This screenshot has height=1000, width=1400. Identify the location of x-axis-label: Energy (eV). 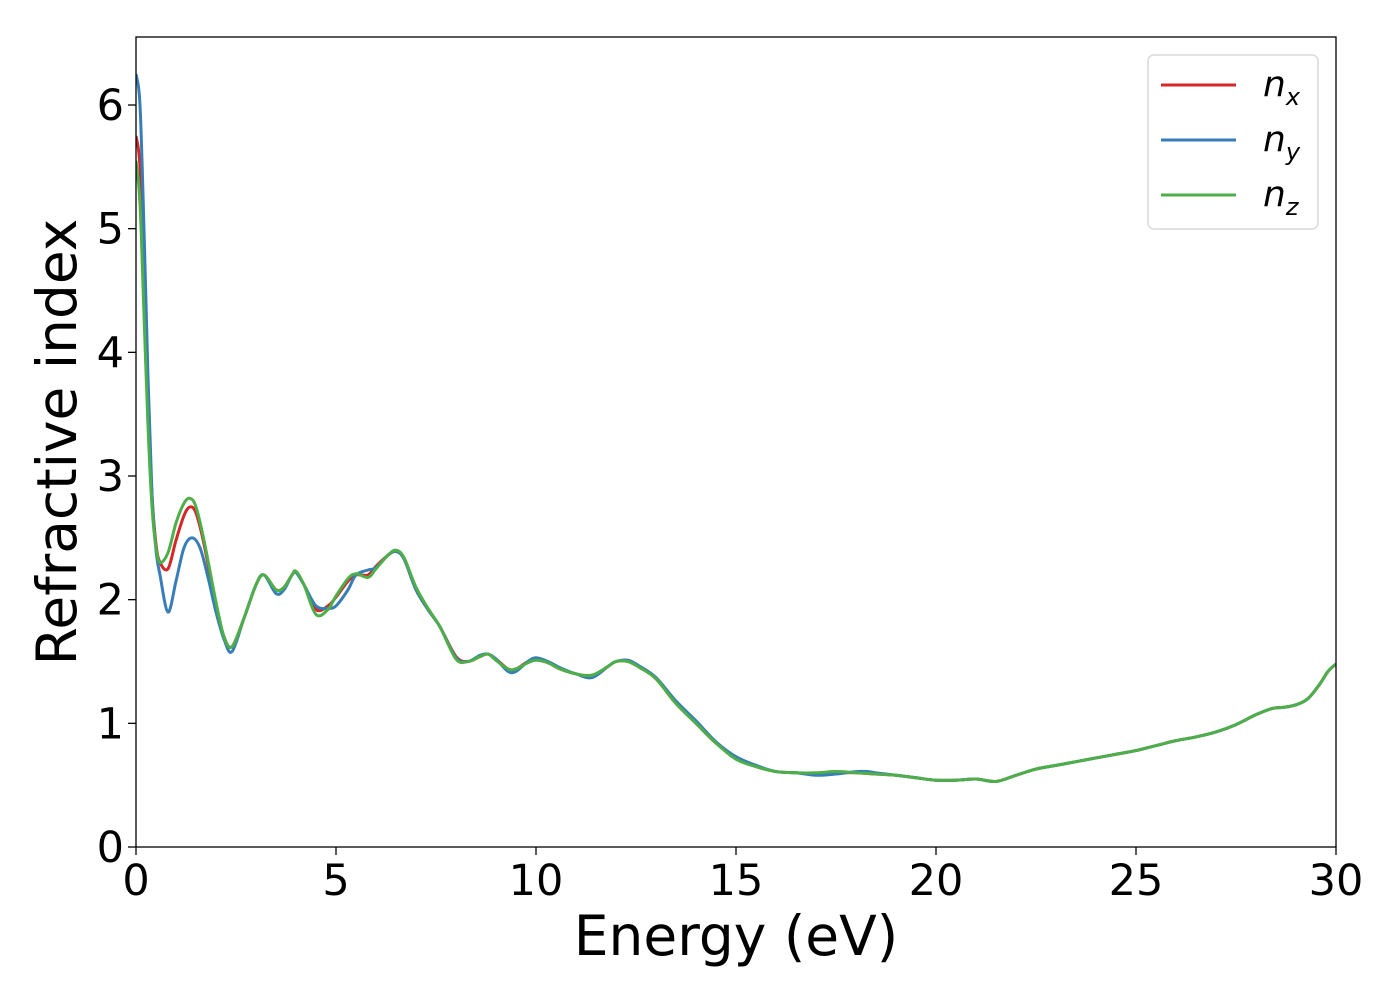
(736, 936).